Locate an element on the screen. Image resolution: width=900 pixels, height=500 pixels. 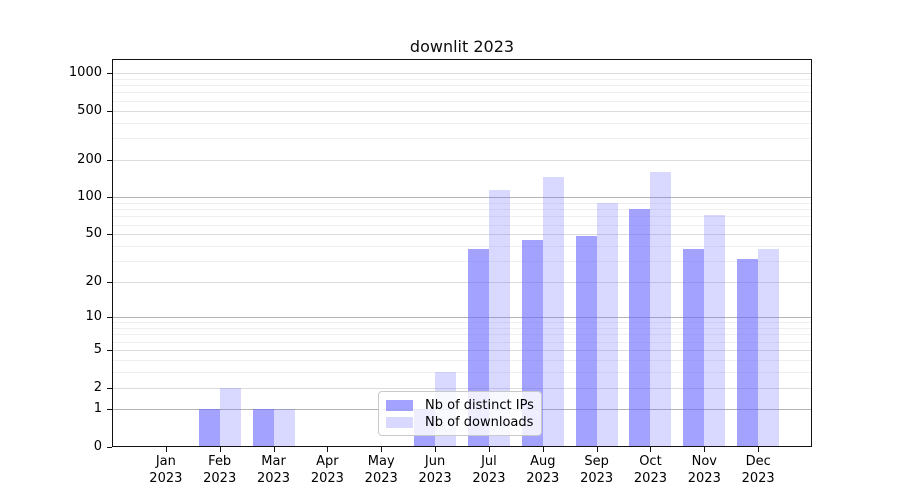
x-tick-label: Apr 2023 is located at coordinates (327, 470).